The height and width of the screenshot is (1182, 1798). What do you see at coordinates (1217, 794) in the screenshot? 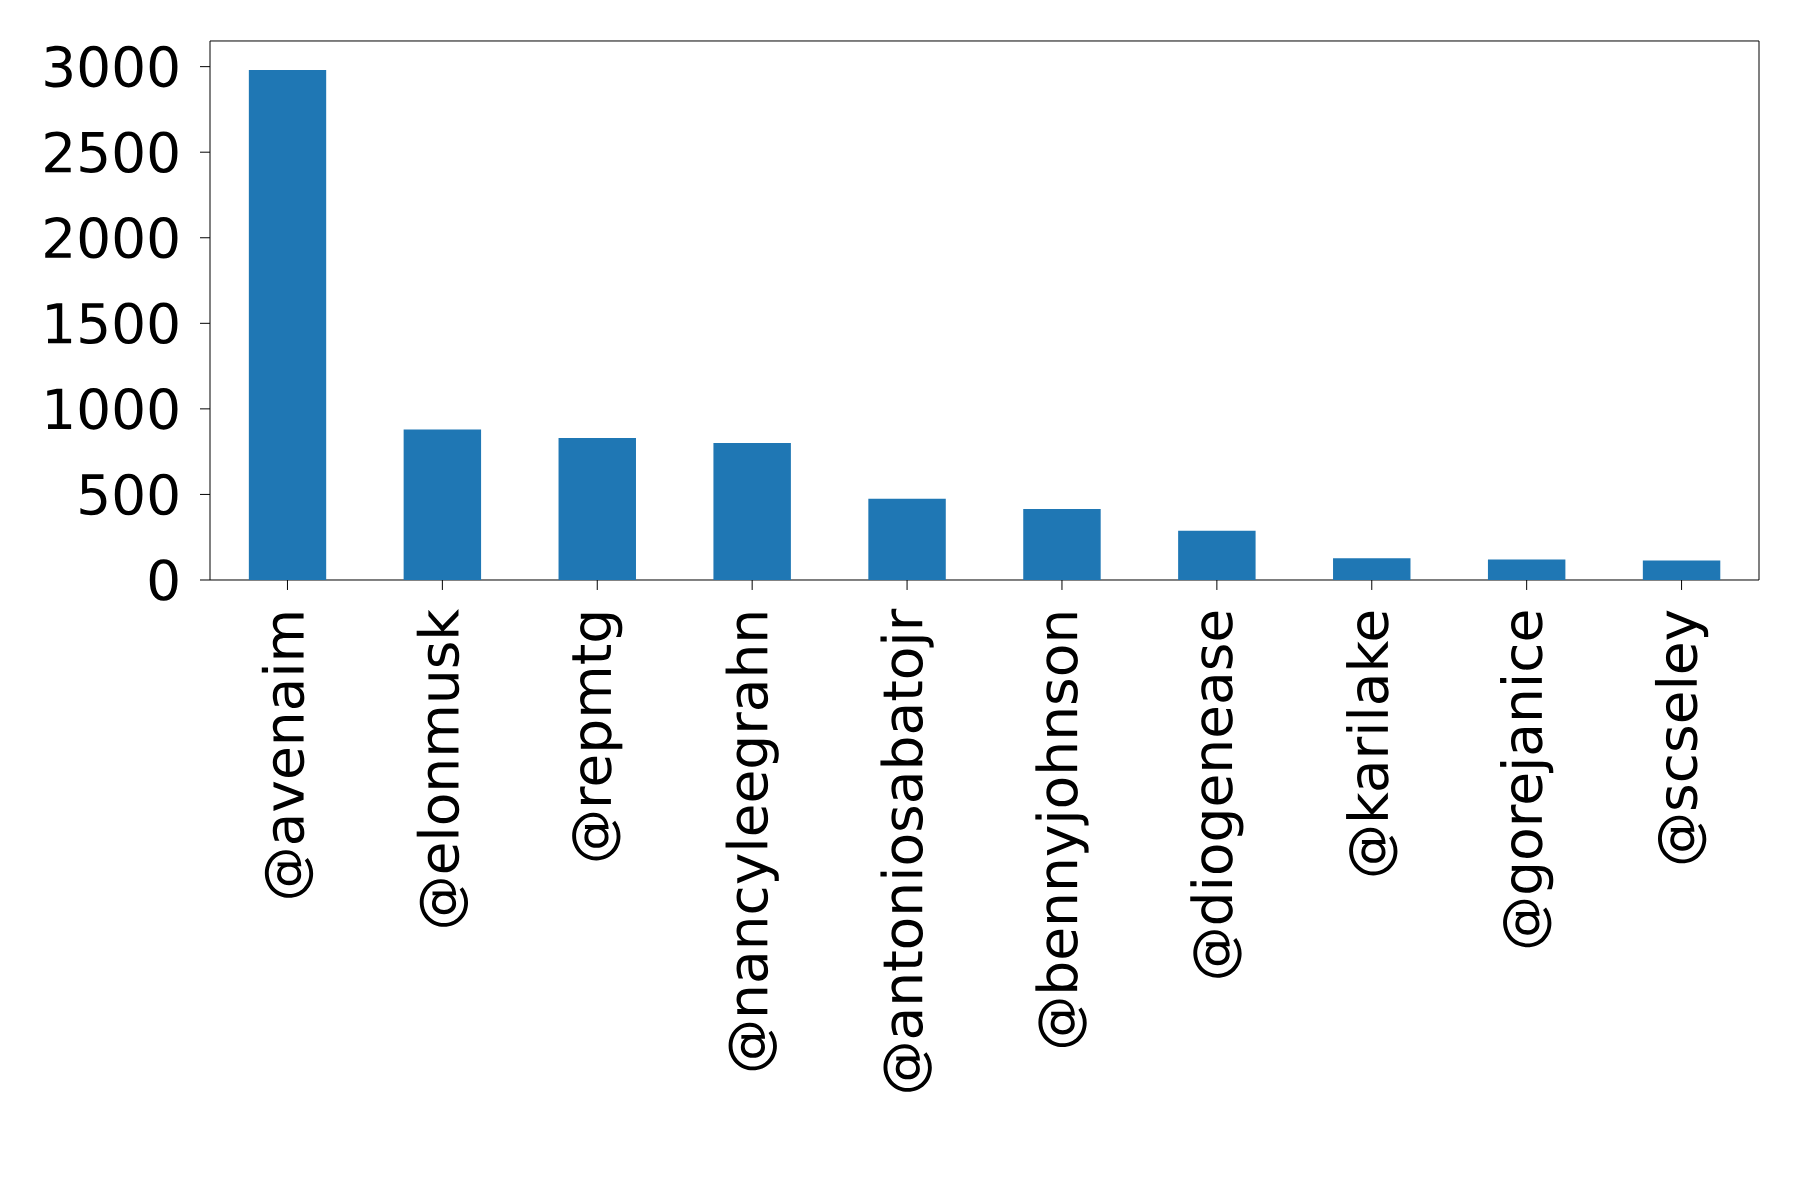
I see `x-tick-label: @diogenease` at bounding box center [1217, 794].